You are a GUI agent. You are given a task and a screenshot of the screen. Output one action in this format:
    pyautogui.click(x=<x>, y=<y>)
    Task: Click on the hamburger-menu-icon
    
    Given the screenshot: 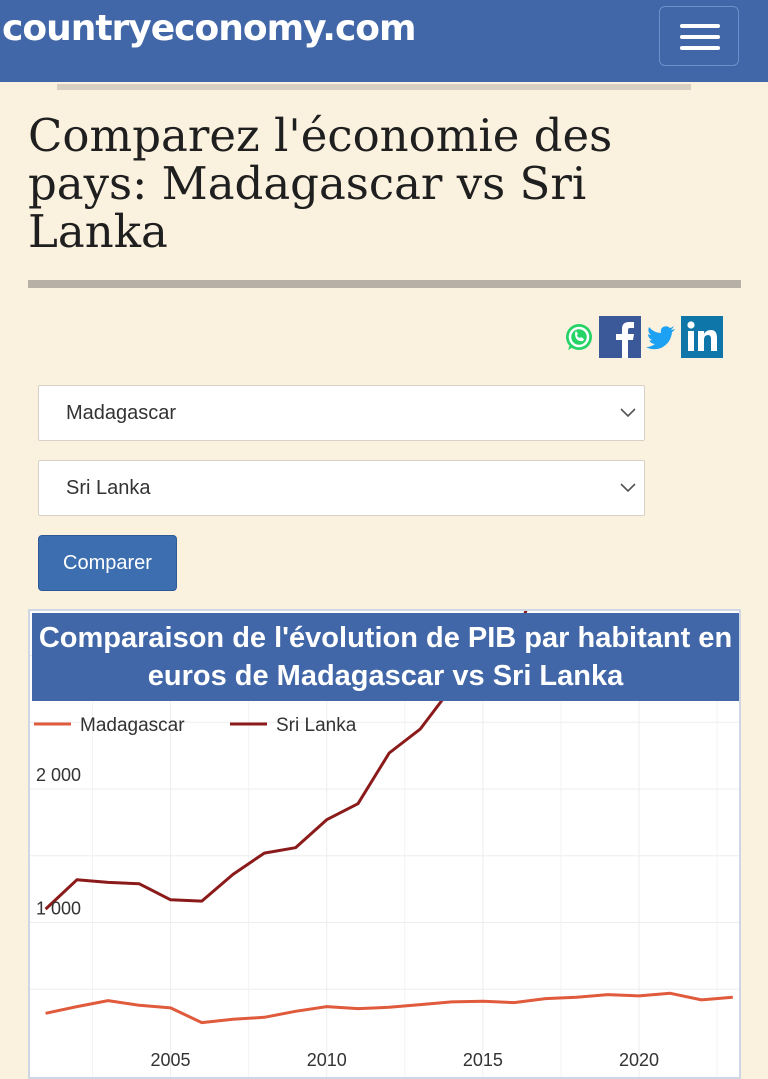 What is the action you would take?
    pyautogui.click(x=699, y=36)
    